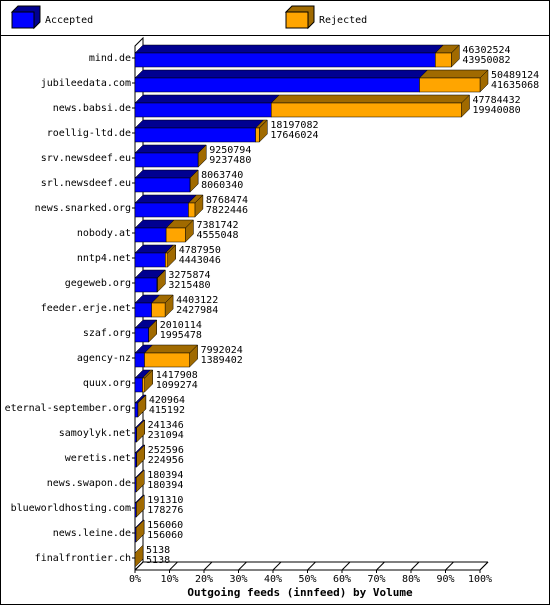 This screenshot has width=550, height=605. I want to click on y-tick-label: finalfrontier.ch, so click(83, 558).